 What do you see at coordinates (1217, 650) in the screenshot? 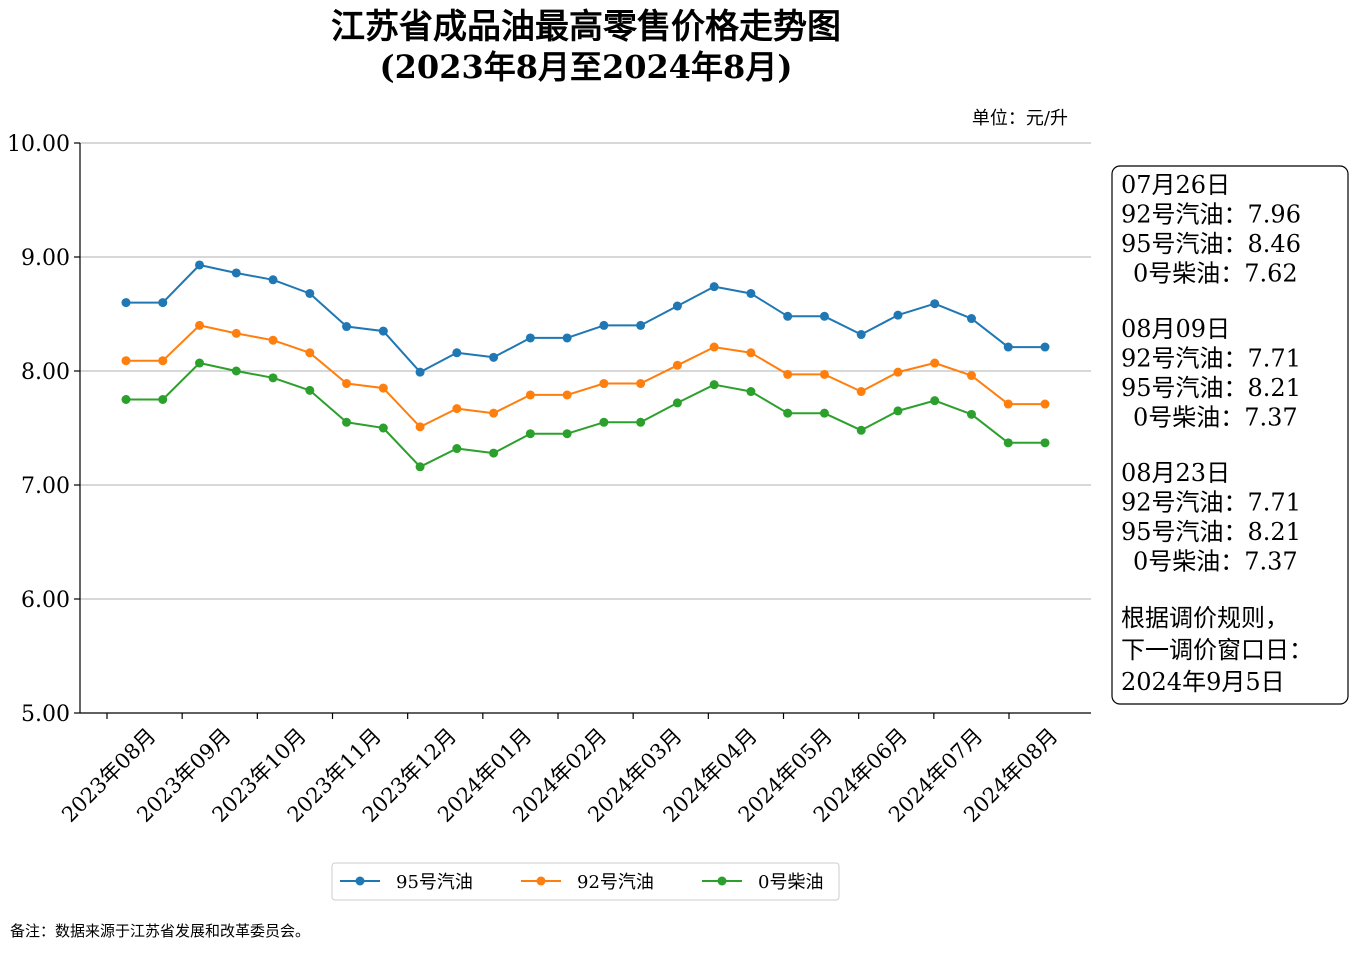
I see `info-note-line: 下一调价窗口日：` at bounding box center [1217, 650].